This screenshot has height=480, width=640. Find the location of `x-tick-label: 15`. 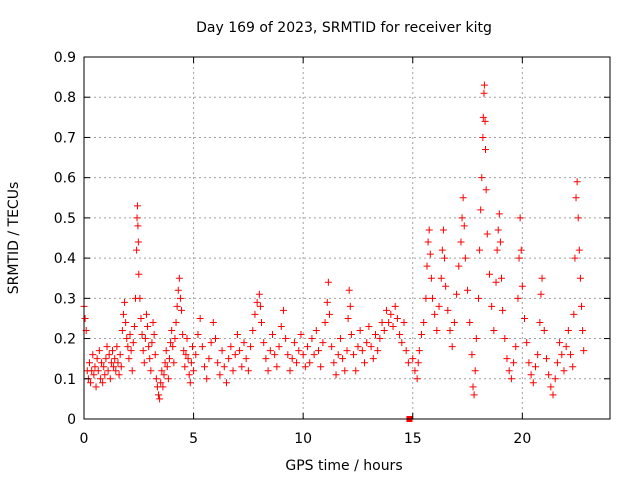

x-tick-label: 15 is located at coordinates (413, 439).